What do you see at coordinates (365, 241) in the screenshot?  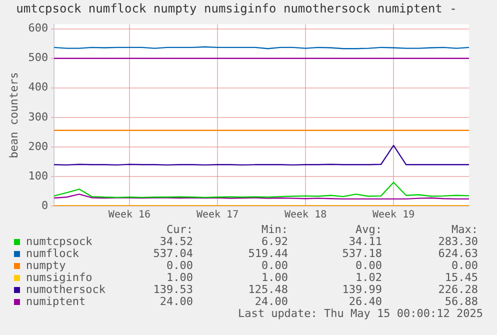 I see `text: 34.11` at bounding box center [365, 241].